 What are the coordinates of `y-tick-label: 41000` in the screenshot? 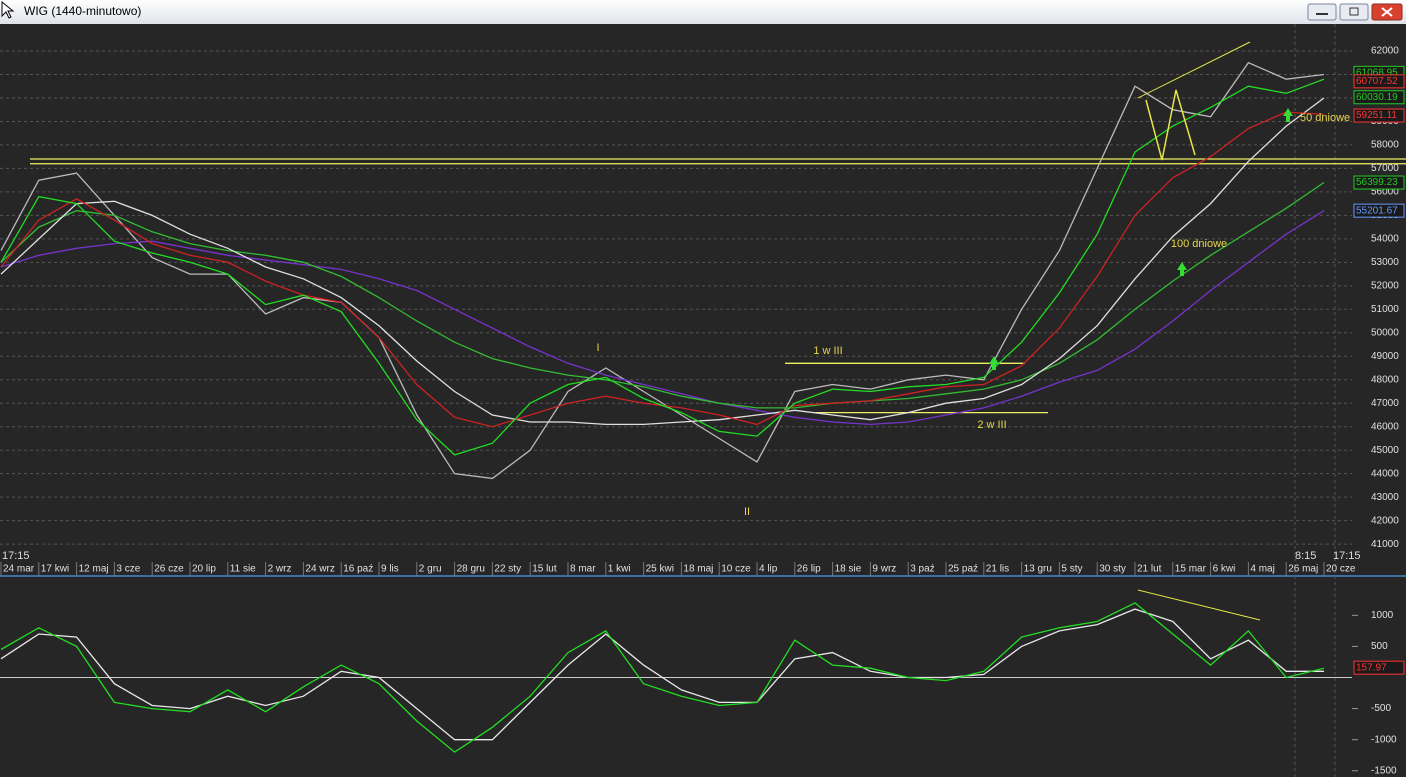 It's located at (1385, 544).